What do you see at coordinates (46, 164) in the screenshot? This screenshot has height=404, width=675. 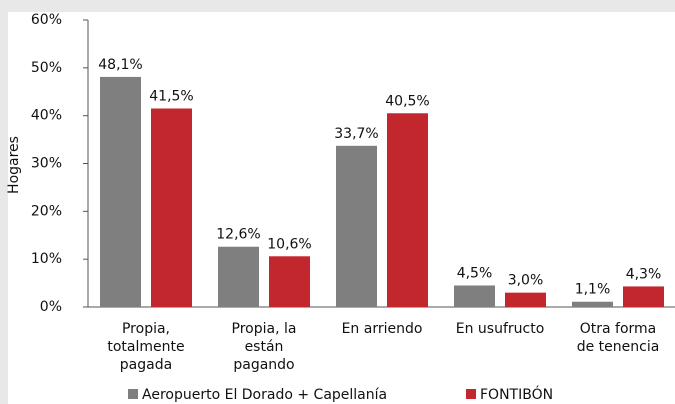 I see `y-tick-label: 30%` at bounding box center [46, 164].